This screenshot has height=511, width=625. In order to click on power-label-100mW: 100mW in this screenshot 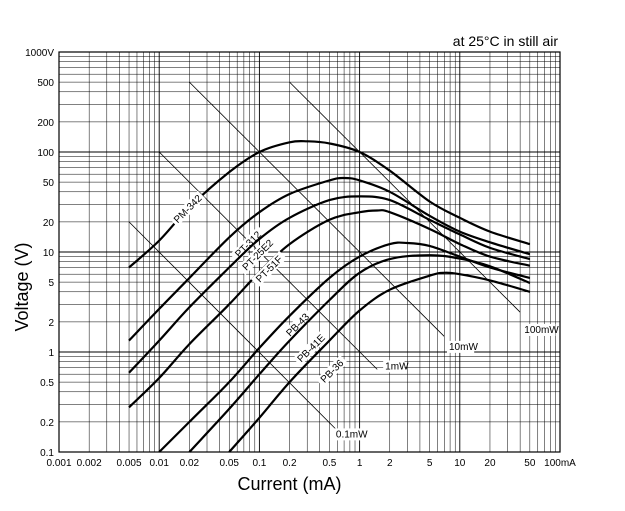, I will do `click(541, 330)`.